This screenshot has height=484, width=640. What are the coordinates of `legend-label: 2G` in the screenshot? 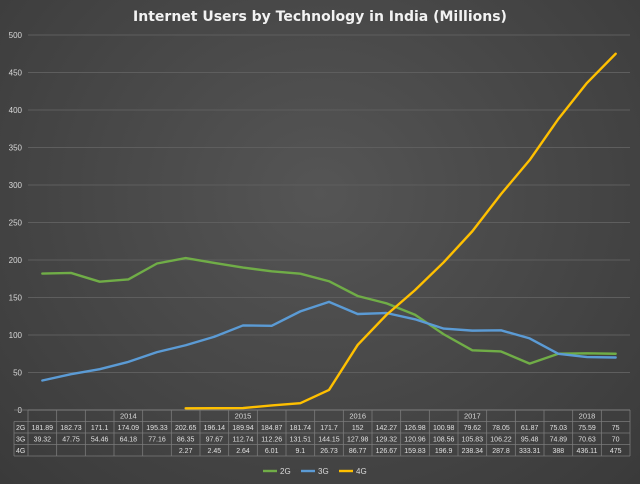 It's located at (285, 471).